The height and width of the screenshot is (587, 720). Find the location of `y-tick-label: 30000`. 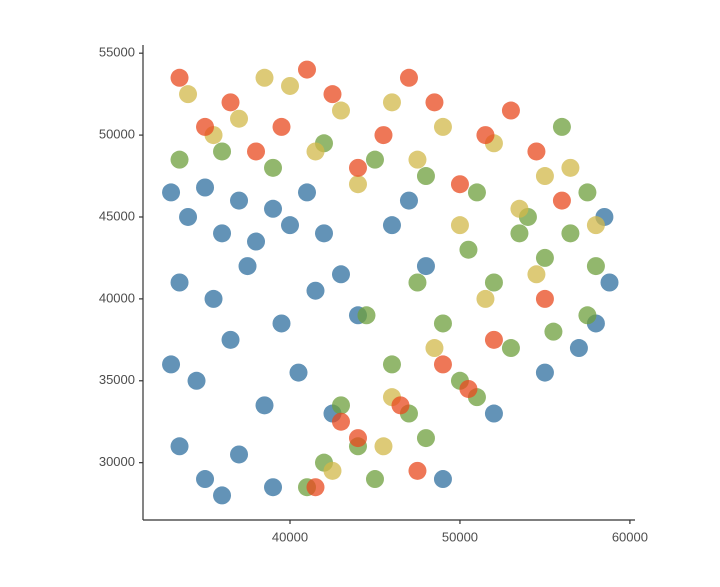

y-tick-label: 30000 is located at coordinates (117, 461).